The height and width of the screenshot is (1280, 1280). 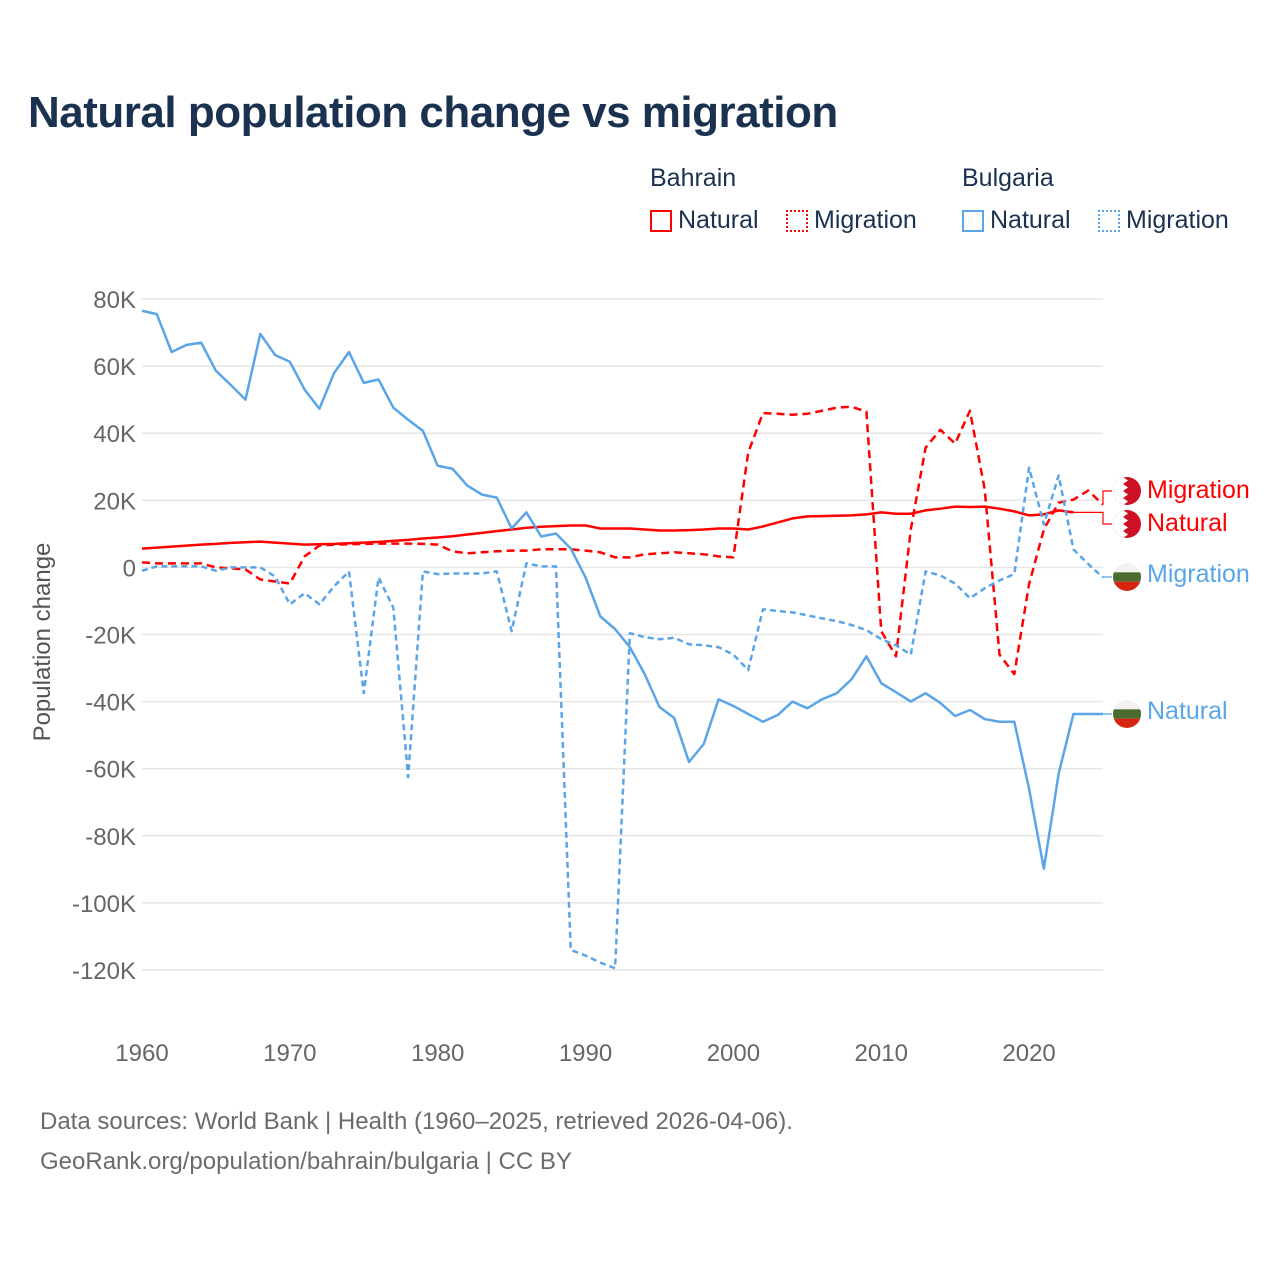 I want to click on y-axis-label: Population change, so click(x=42, y=642).